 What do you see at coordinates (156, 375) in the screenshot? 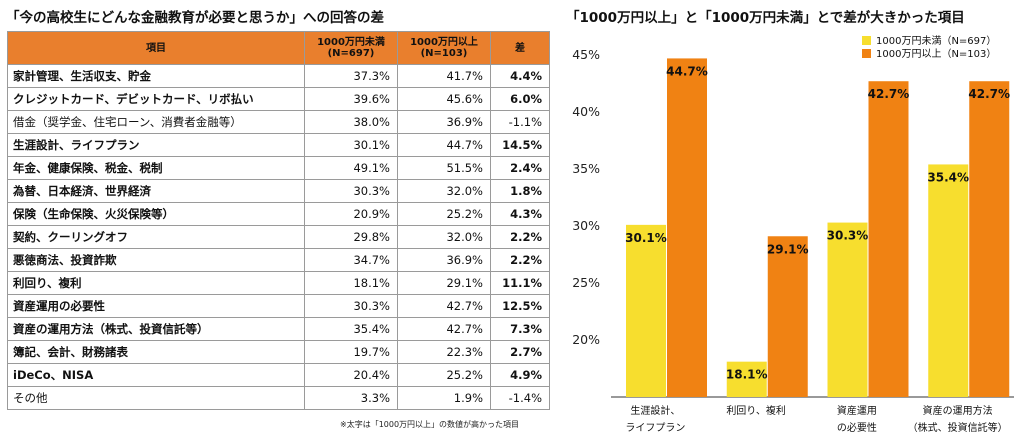
I see `cell-item: iDeCo、NISA` at bounding box center [156, 375].